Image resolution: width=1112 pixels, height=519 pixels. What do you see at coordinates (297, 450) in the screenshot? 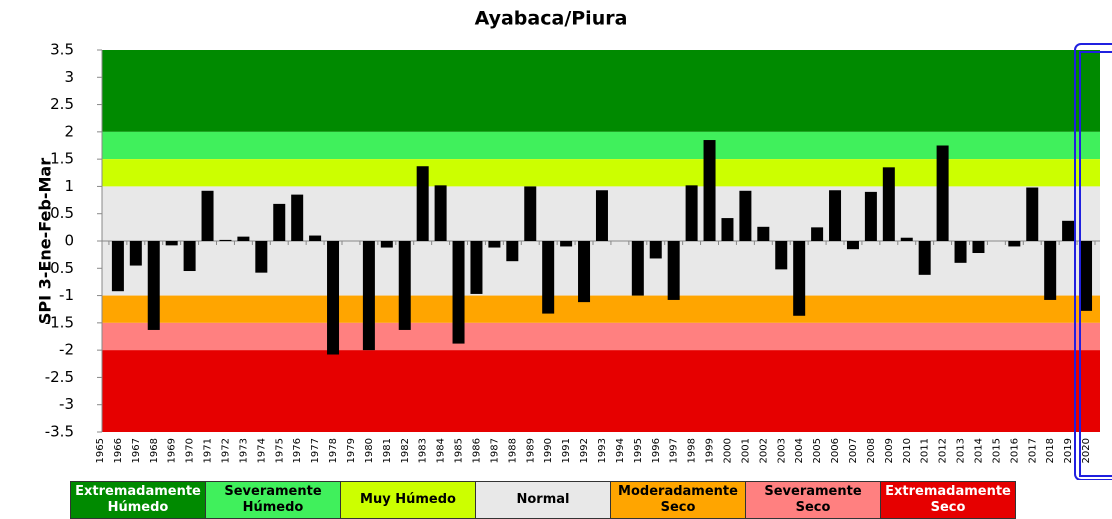
I see `x-tick-label: 1976` at bounding box center [297, 450].